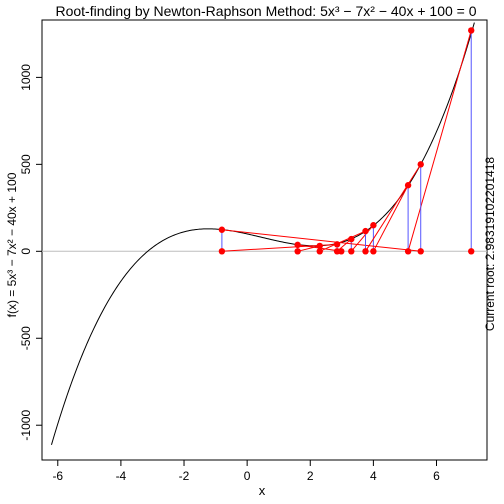  Describe the element at coordinates (310, 476) in the screenshot. I see `x-tick-label: 2` at that location.